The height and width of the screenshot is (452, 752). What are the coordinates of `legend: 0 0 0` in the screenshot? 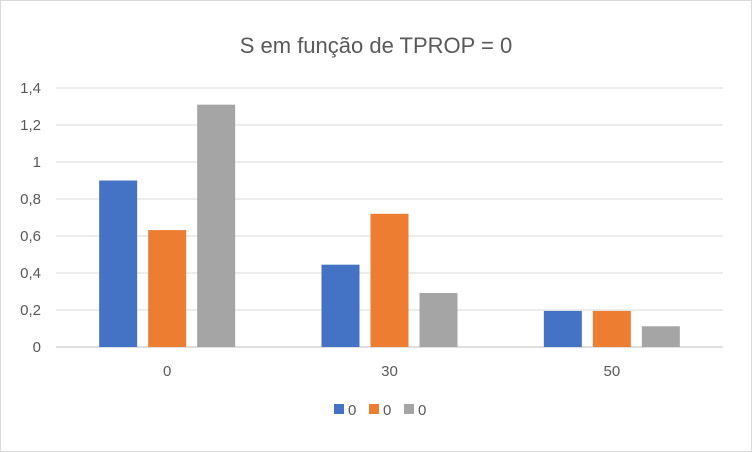 It's located at (380, 410).